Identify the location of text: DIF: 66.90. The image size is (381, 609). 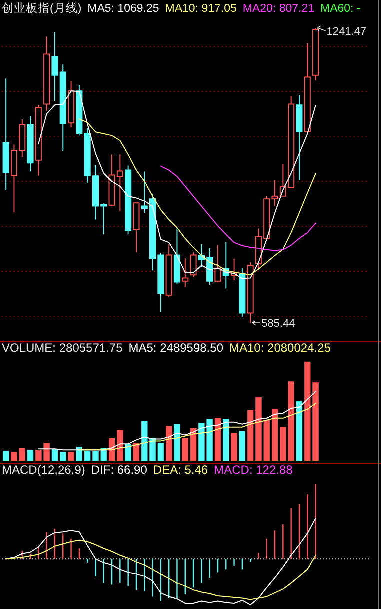
(119, 470).